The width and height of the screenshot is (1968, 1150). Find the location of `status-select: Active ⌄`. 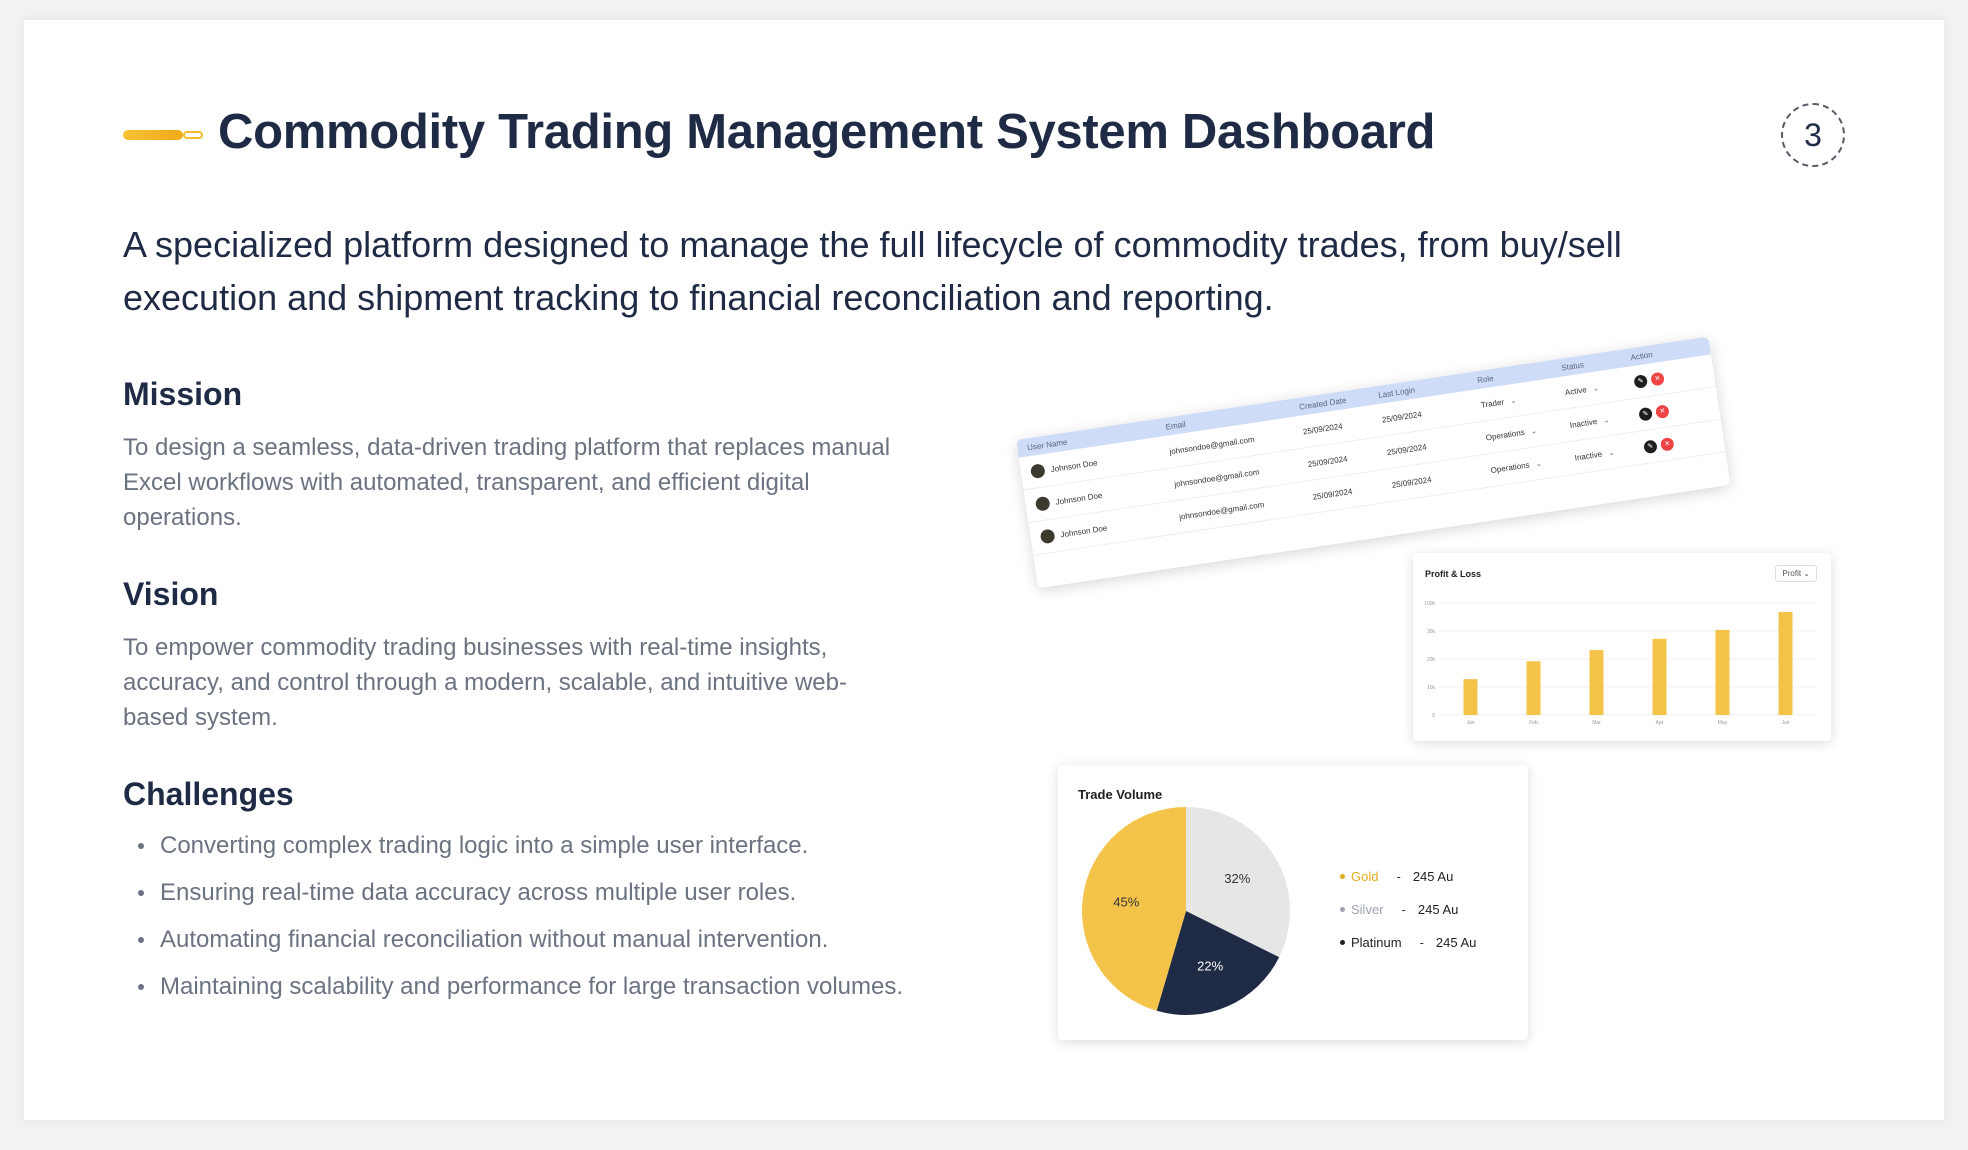

status-select: Active ⌄ is located at coordinates (1599, 387).